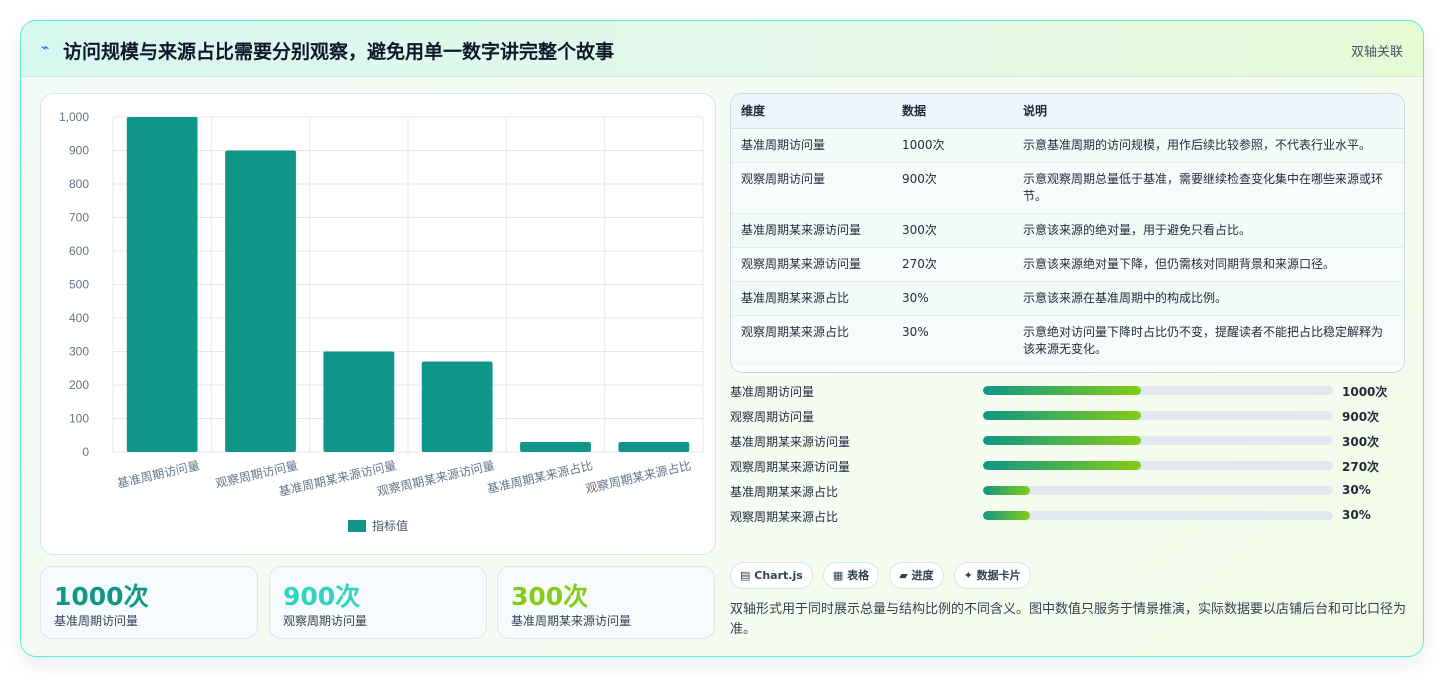 The width and height of the screenshot is (1444, 678). I want to click on y-tick-label: 400, so click(79, 318).